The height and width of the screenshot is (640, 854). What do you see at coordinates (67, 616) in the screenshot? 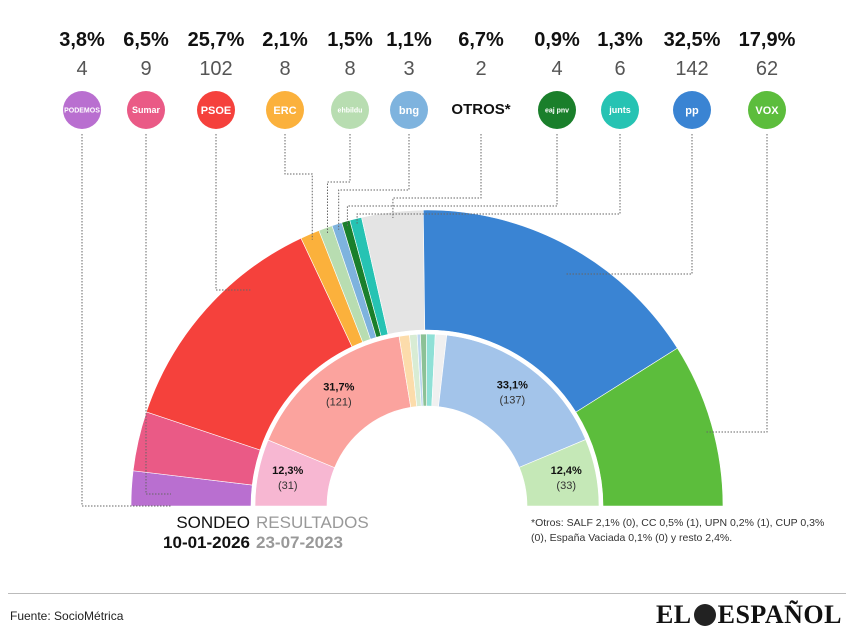
I see `source-text: Fuente: SocioMétrica` at bounding box center [67, 616].